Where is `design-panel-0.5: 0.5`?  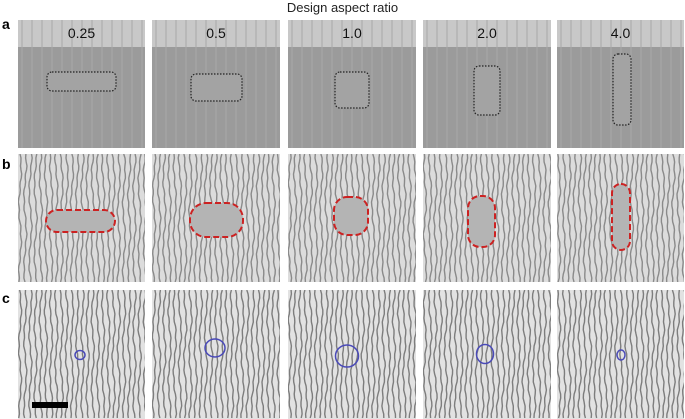
design-panel-0.5: 0.5 is located at coordinates (216, 84).